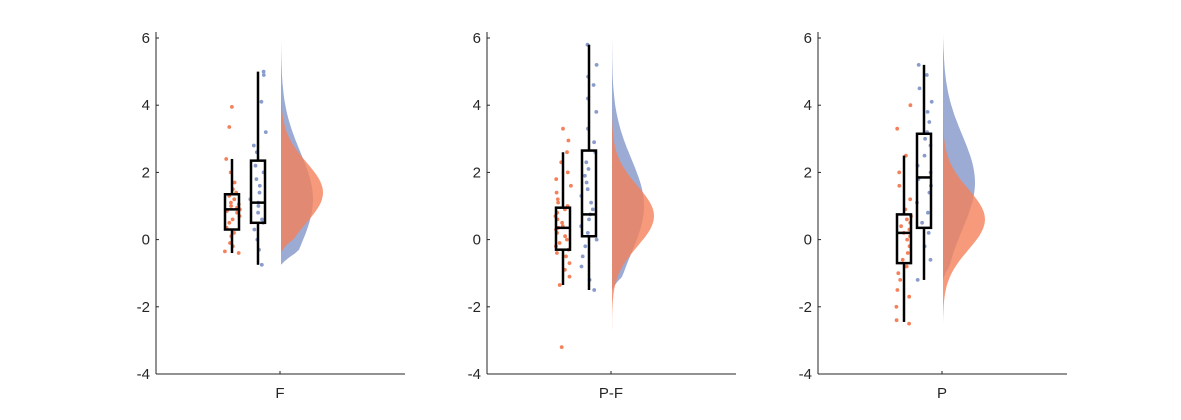 This screenshot has width=1181, height=420. What do you see at coordinates (611, 393) in the screenshot?
I see `x-tick-label: P-F` at bounding box center [611, 393].